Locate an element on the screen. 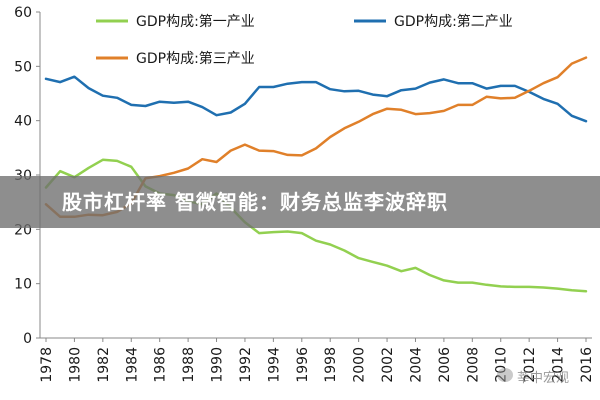  x-tick-label: 1996 is located at coordinates (303, 365).